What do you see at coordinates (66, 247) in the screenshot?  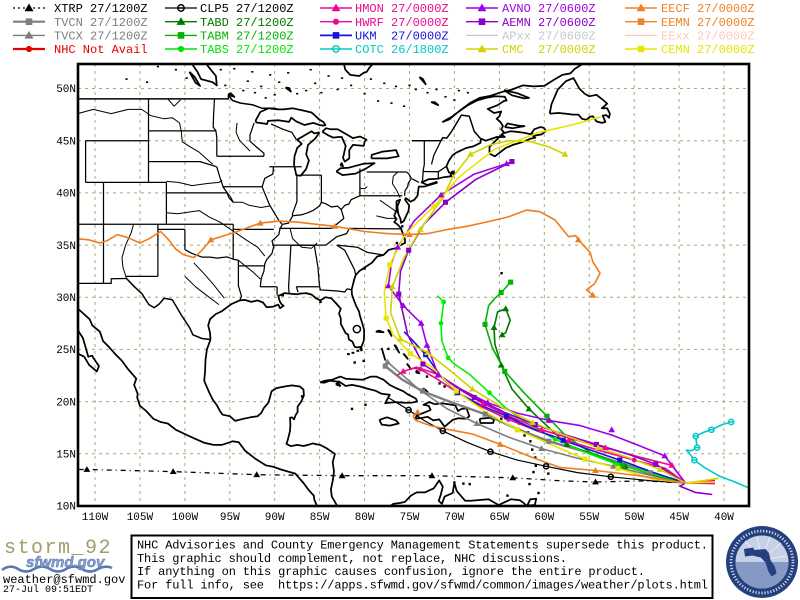 I see `svg-text: 35N` at bounding box center [66, 247].